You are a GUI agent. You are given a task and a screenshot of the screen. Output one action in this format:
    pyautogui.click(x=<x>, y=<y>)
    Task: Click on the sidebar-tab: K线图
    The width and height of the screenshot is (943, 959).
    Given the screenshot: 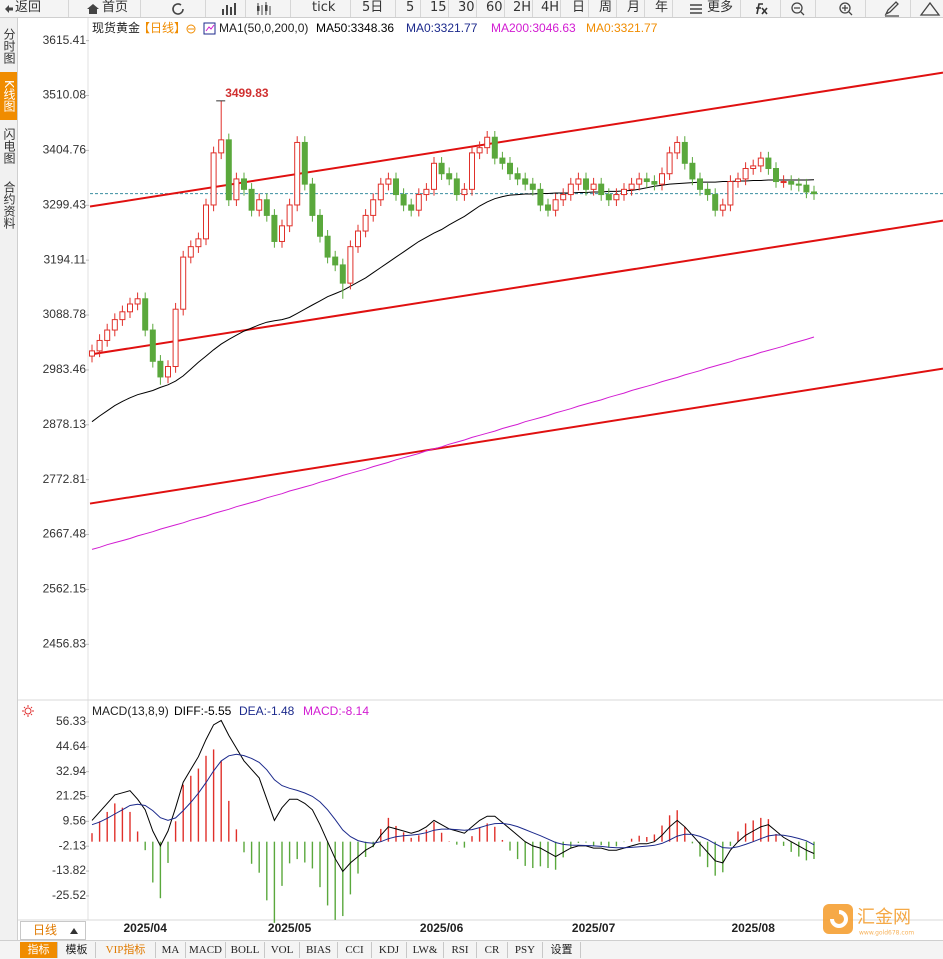 What is the action you would take?
    pyautogui.click(x=8, y=96)
    